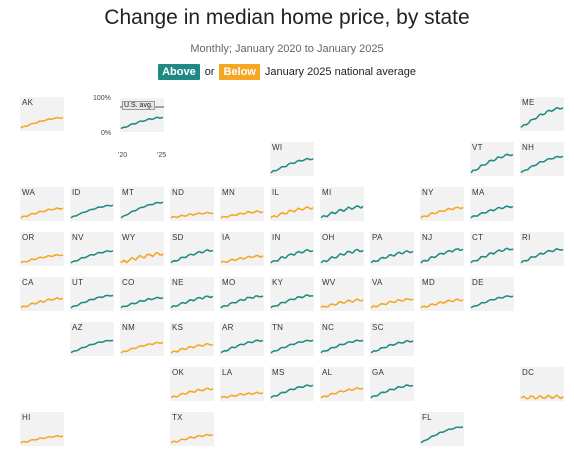 This screenshot has width=574, height=454. Describe the element at coordinates (142, 123) in the screenshot. I see `key-series-line` at that location.